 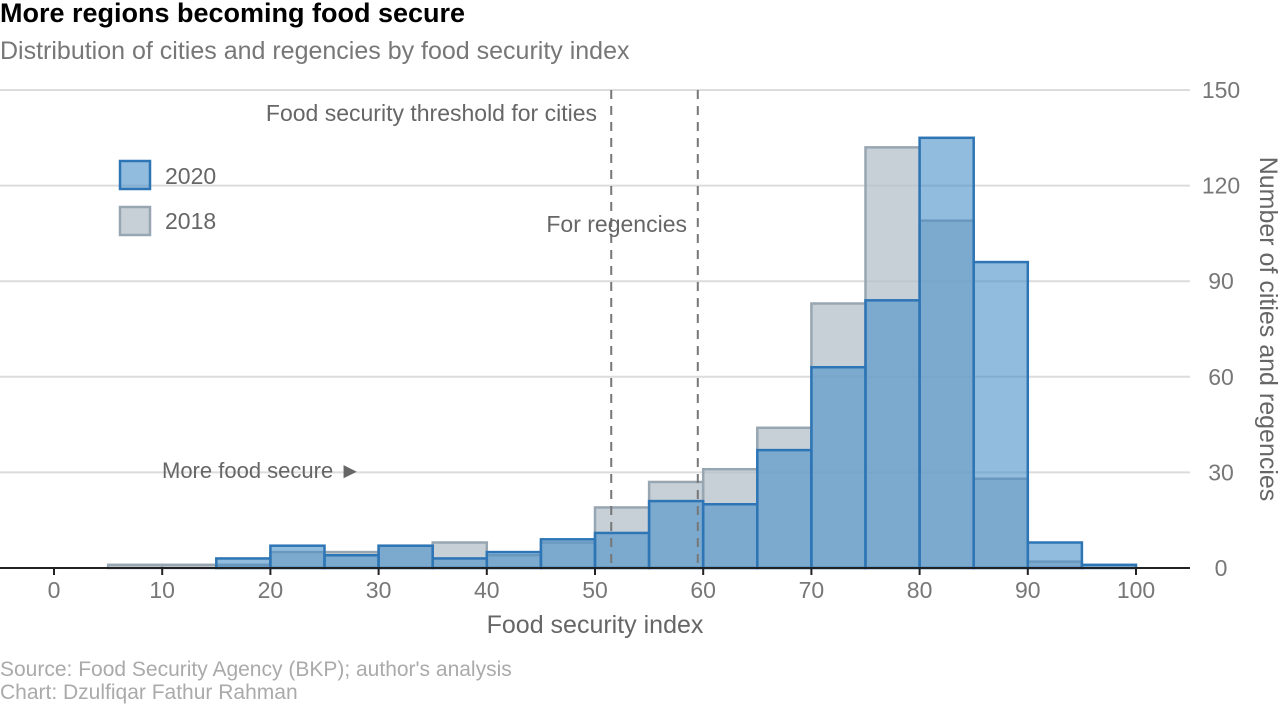 What do you see at coordinates (1221, 472) in the screenshot?
I see `y-tick-label-30: 30` at bounding box center [1221, 472].